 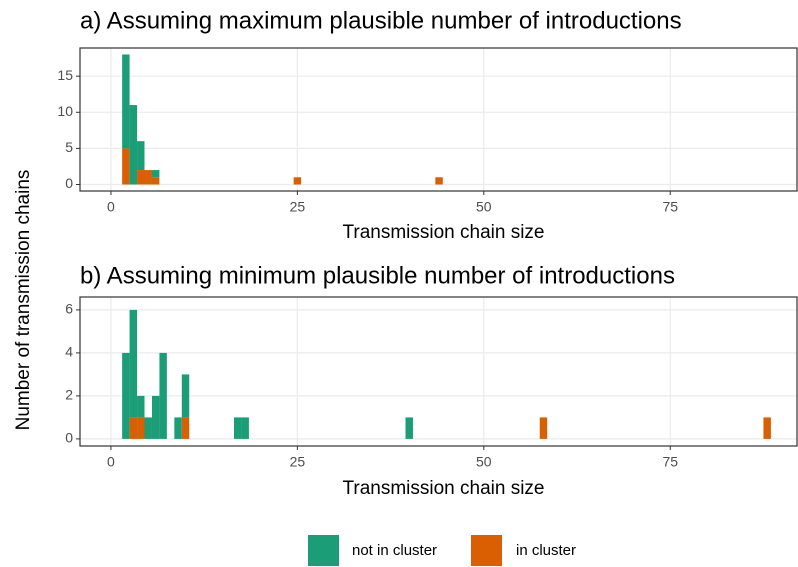 I want to click on y-tick-label: 5, so click(x=69, y=147).